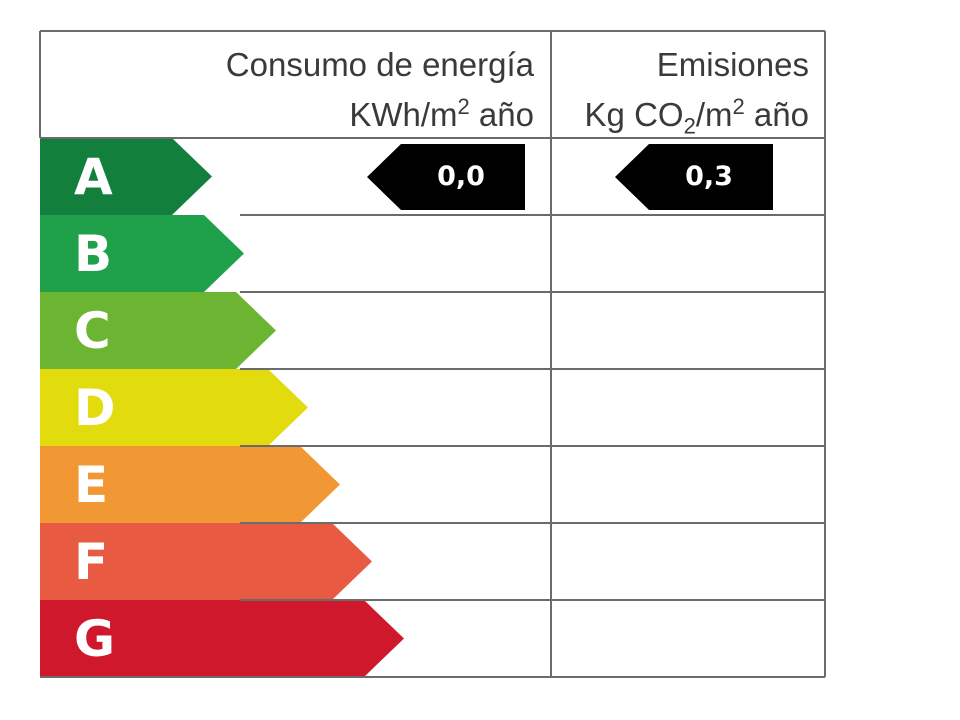  I want to click on emissions-header-unit: Kg CO2/m2 año, so click(696, 116).